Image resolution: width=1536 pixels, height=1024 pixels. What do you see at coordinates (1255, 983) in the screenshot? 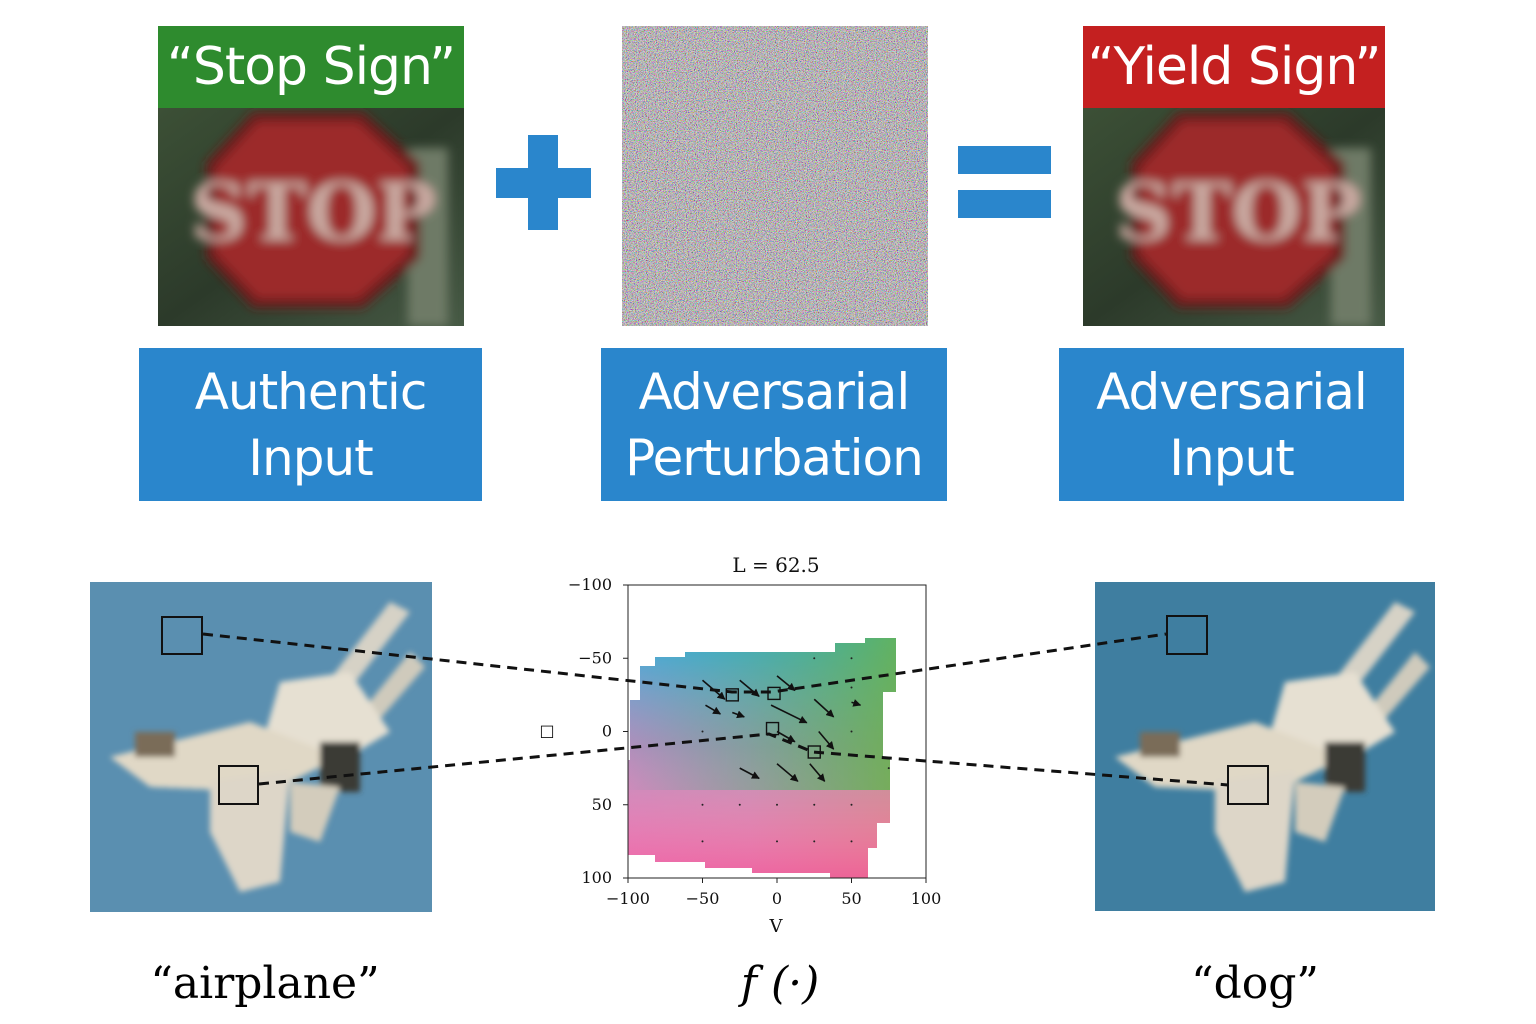
I see `dog-caption: “dog”` at bounding box center [1255, 983].